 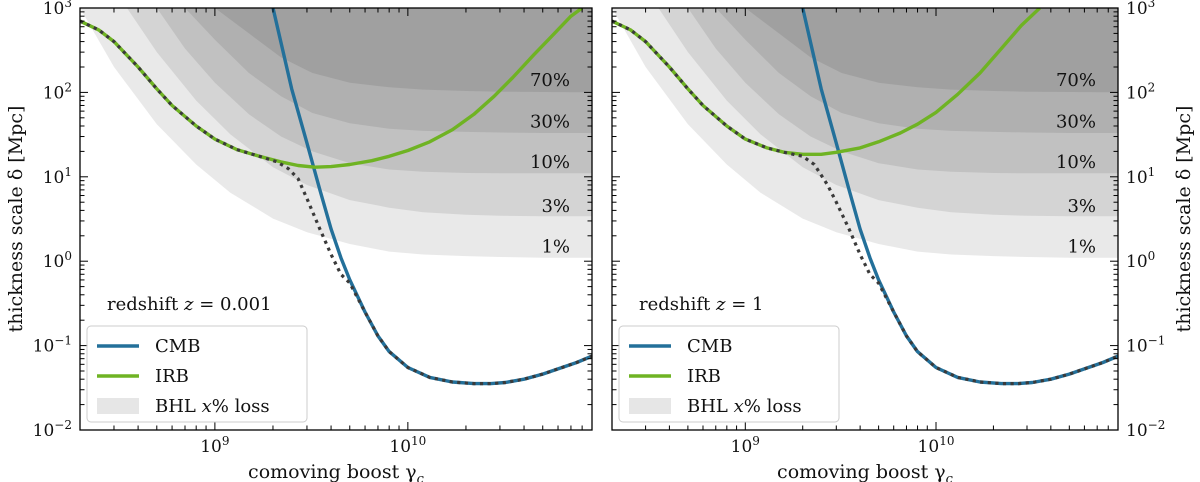 I want to click on series-irb-line, so click(x=332, y=88).